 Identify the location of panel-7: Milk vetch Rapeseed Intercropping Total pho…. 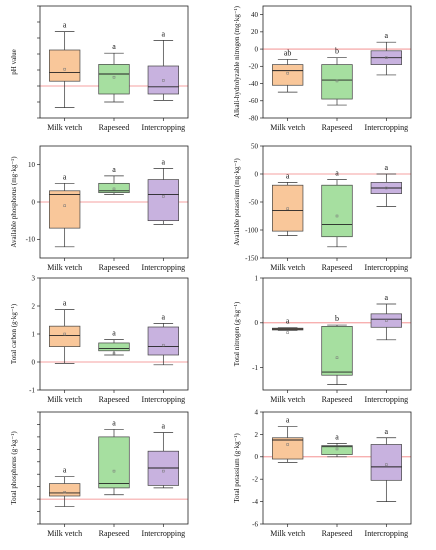
(99, 474).